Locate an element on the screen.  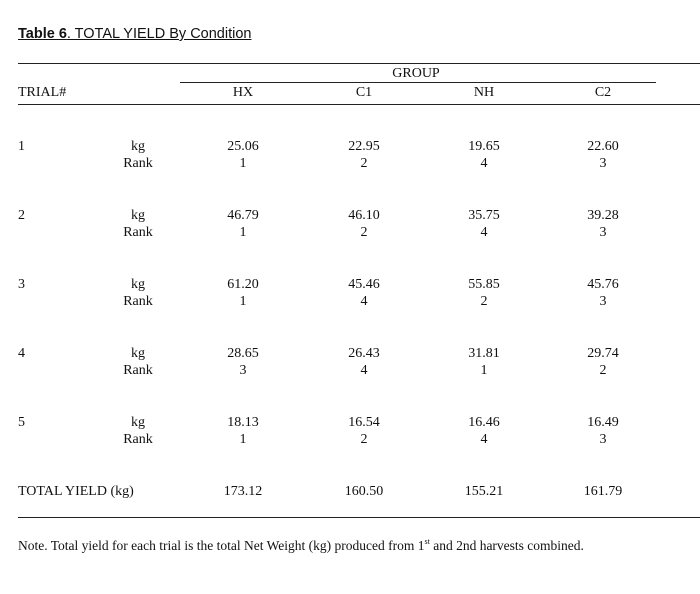
kg-value: 18.13 is located at coordinates (243, 422).